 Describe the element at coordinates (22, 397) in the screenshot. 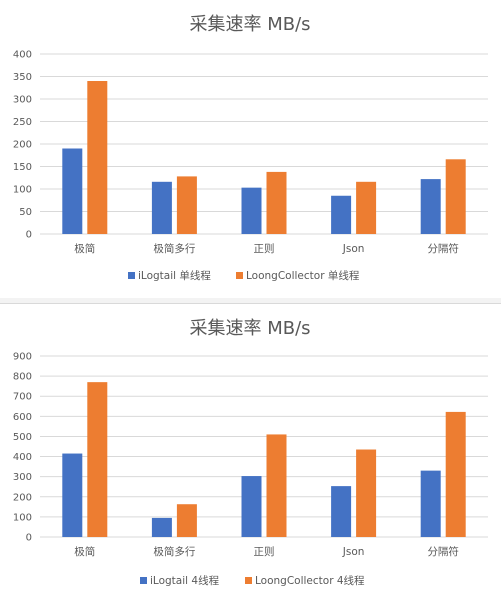

I see `y-tick-label: 700` at that location.